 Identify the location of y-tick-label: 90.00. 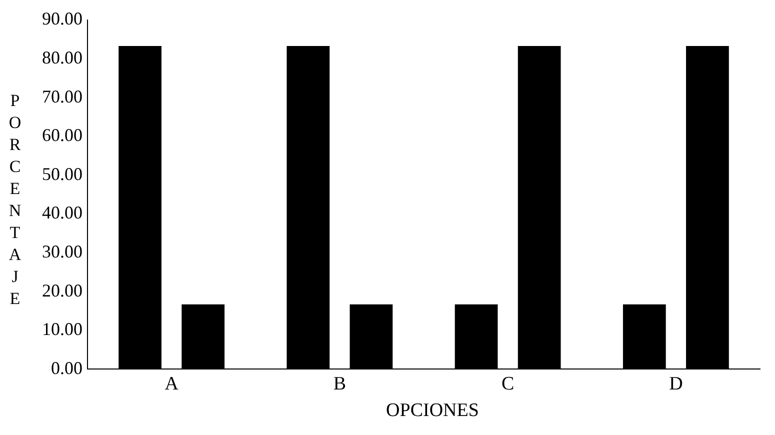
(62, 18).